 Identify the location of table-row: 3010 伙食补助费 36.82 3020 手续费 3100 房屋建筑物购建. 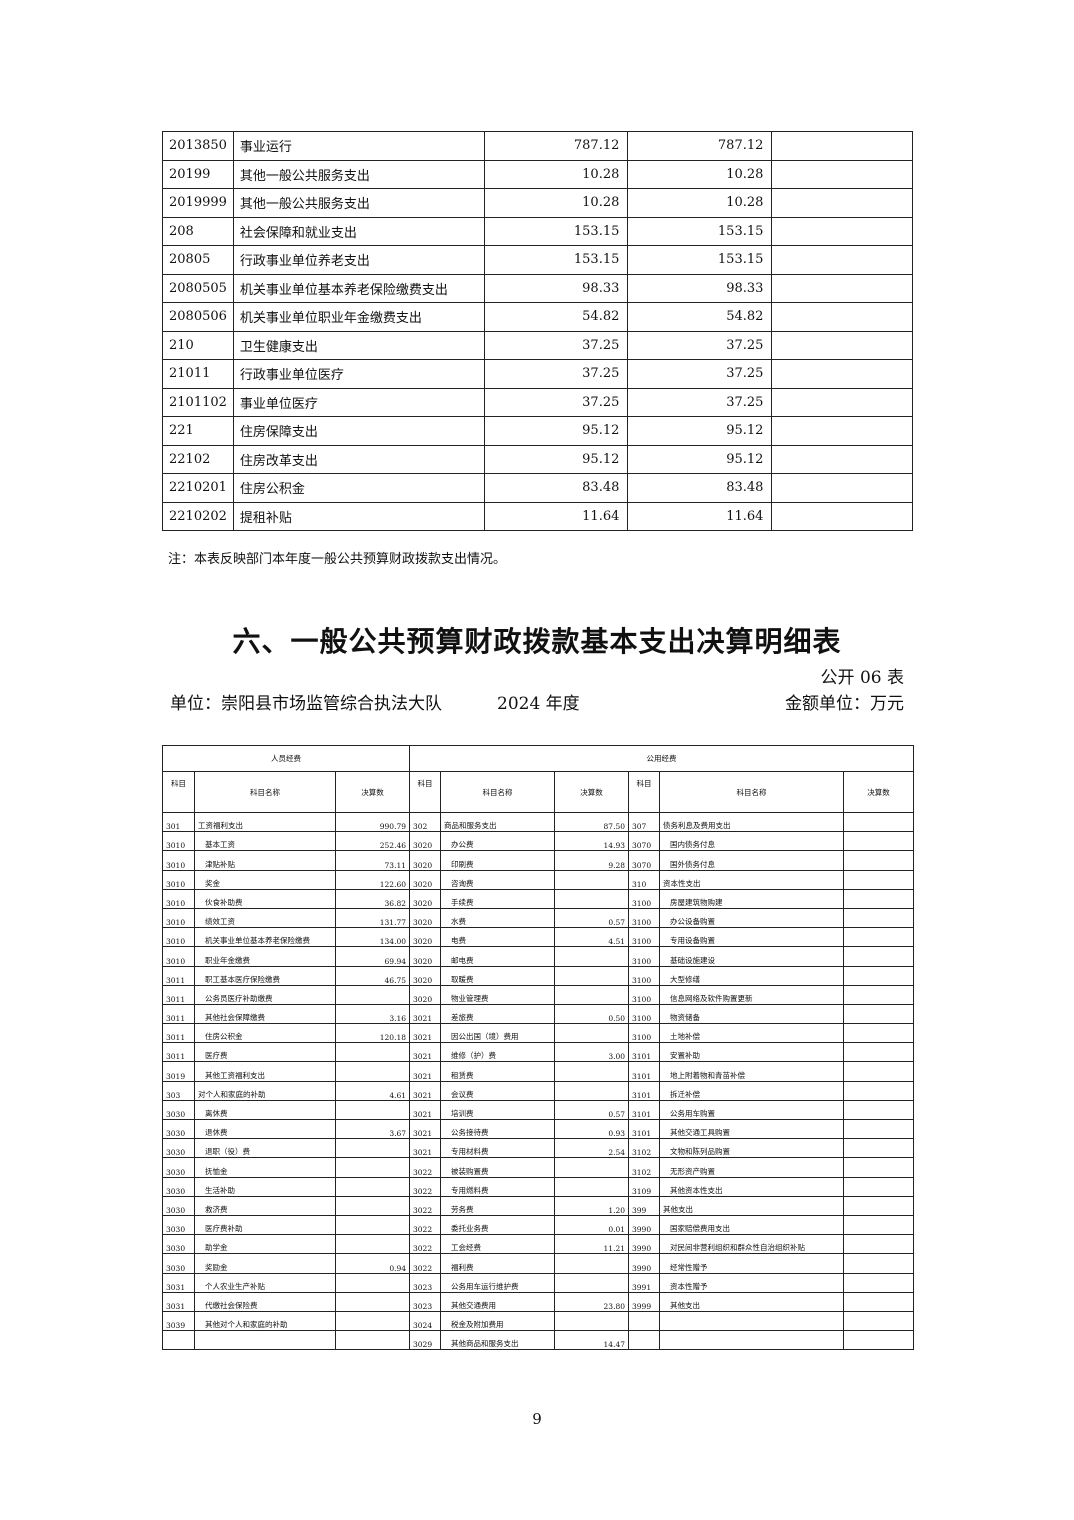
(538, 898).